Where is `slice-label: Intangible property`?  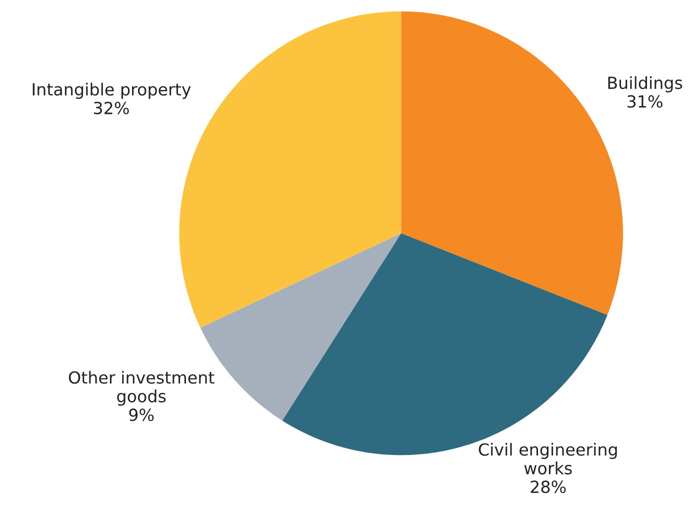 slice-label: Intangible property is located at coordinates (111, 90).